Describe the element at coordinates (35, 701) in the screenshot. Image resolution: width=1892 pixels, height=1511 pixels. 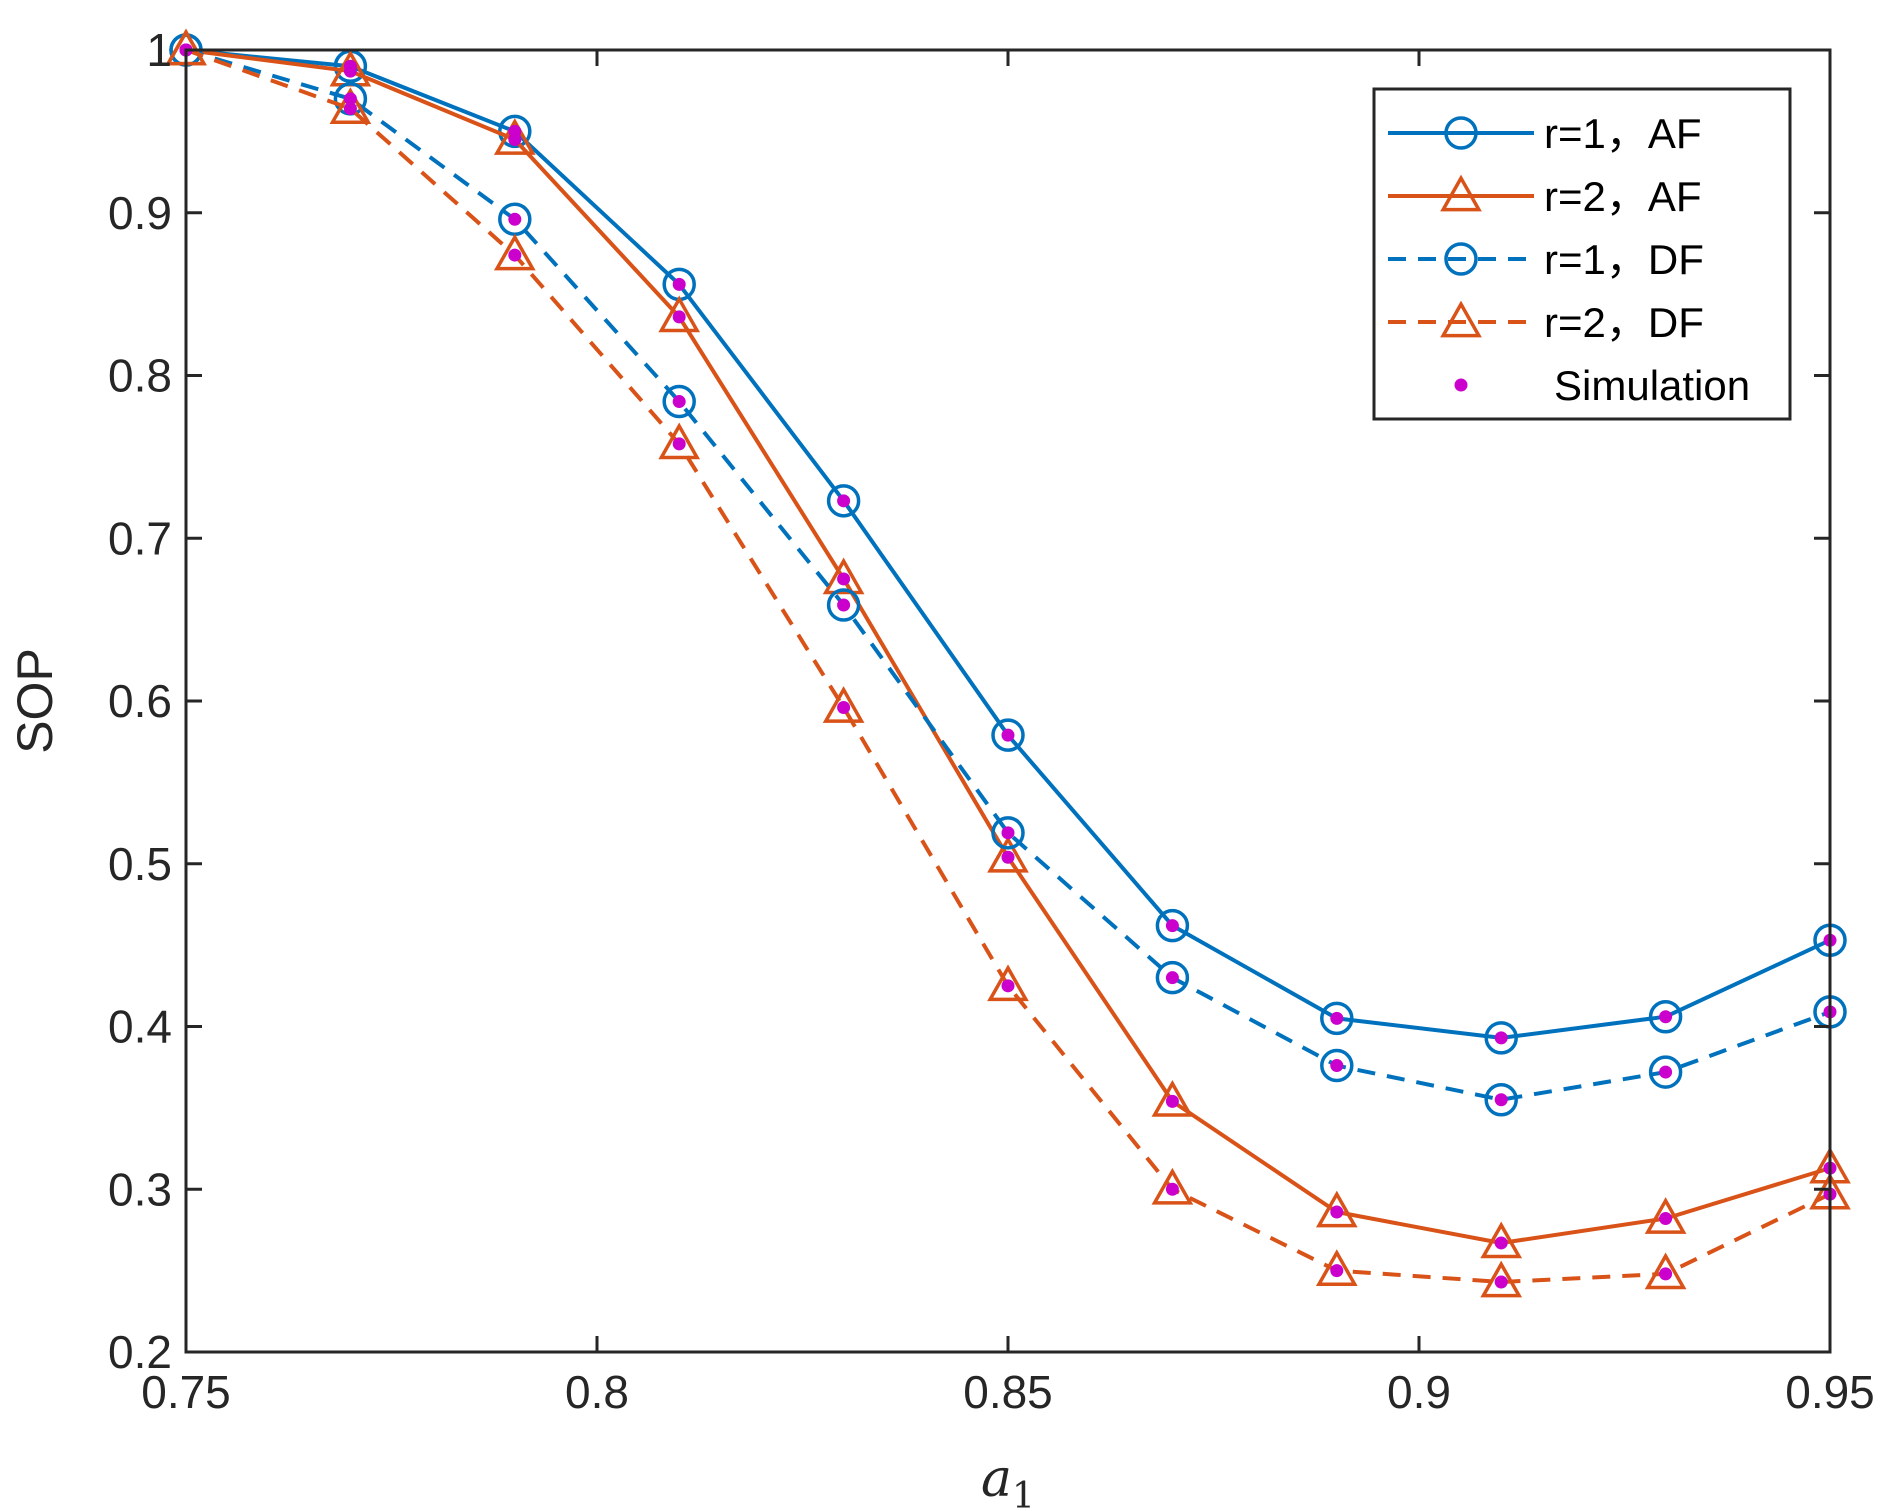
I see `y-axis-title: SOP` at that location.